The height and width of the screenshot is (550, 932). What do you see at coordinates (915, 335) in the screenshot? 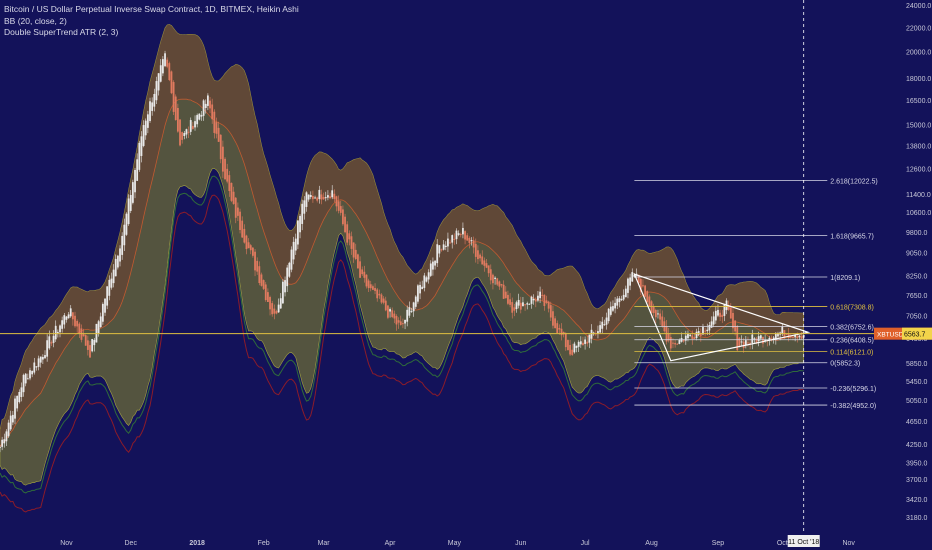
I see `last-price-value: 6563.7` at bounding box center [915, 335].